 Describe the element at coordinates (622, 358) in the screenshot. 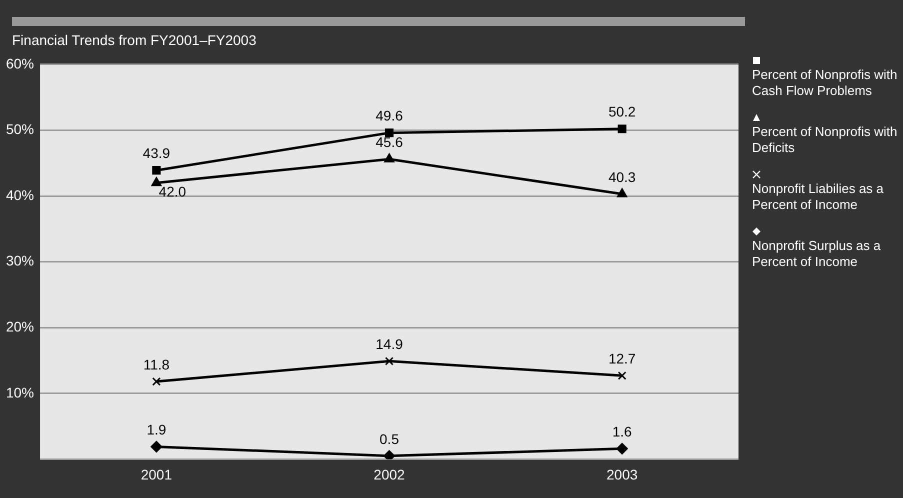

I see `data-label: 12.7` at that location.